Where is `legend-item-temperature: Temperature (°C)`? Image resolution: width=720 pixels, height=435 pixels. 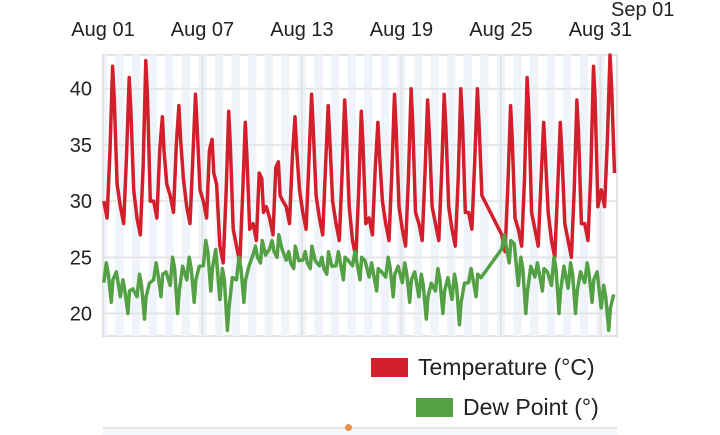 legend-item-temperature: Temperature (°C) is located at coordinates (483, 367).